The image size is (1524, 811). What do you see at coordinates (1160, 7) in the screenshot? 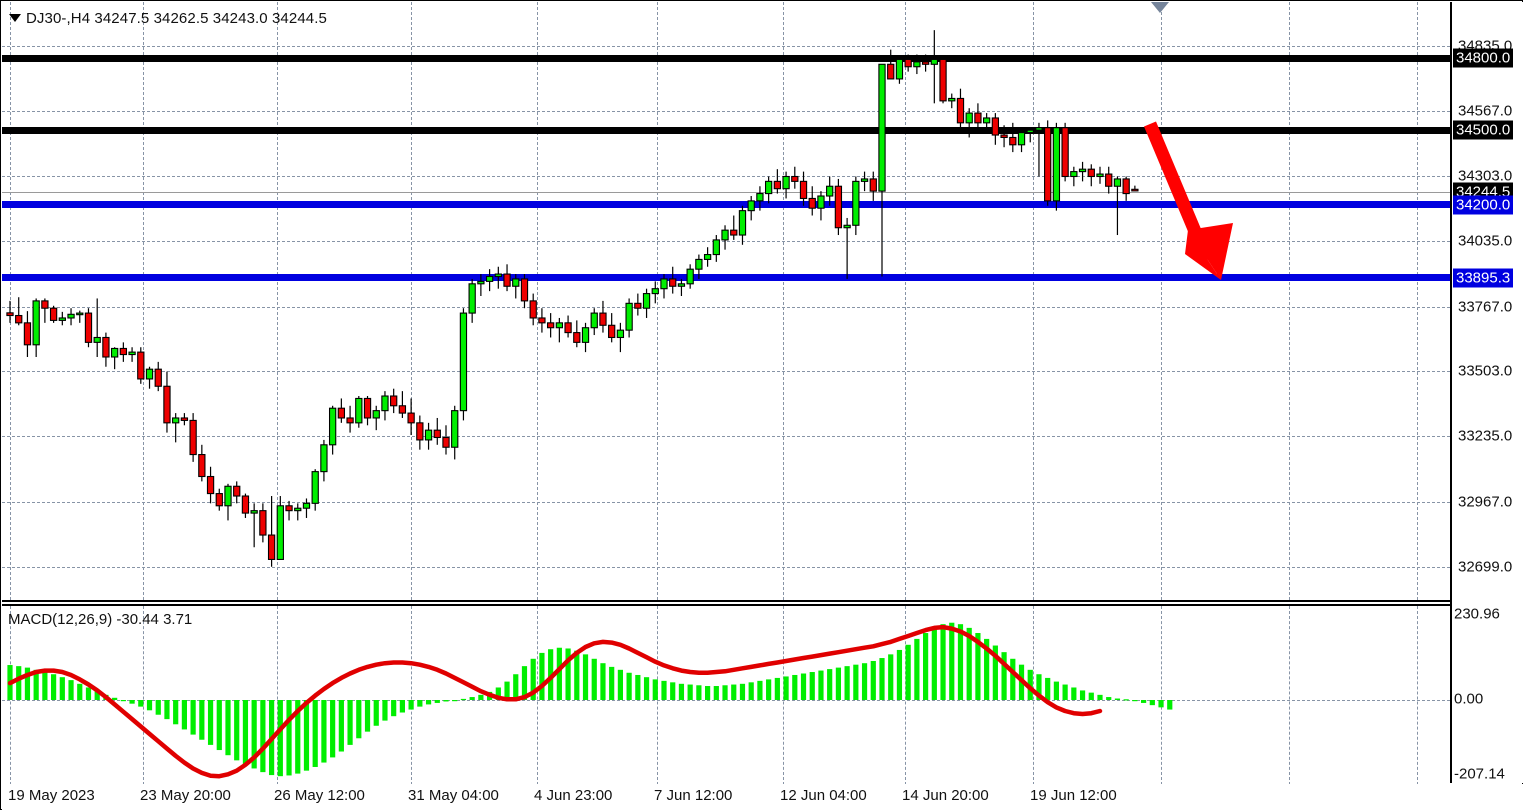
I see `period-separator-marker` at bounding box center [1160, 7].